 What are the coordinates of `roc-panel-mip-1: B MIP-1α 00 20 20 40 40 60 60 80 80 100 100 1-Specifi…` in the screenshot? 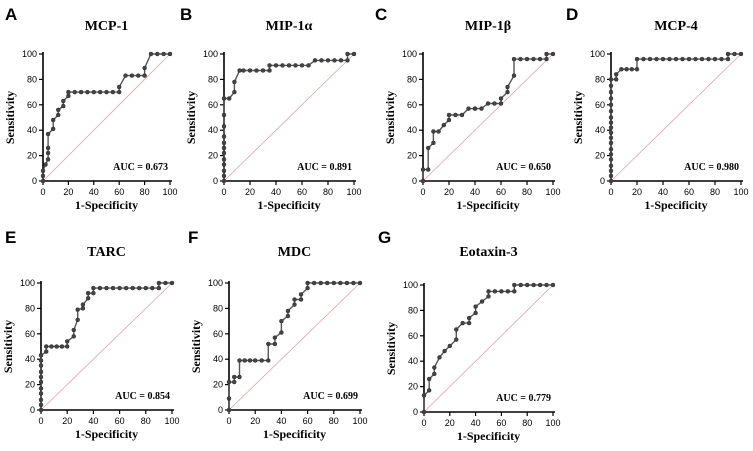 It's located at (271, 108).